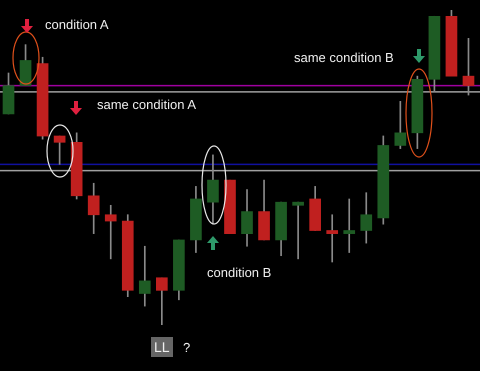  I want to click on annotation: condition B, so click(239, 272).